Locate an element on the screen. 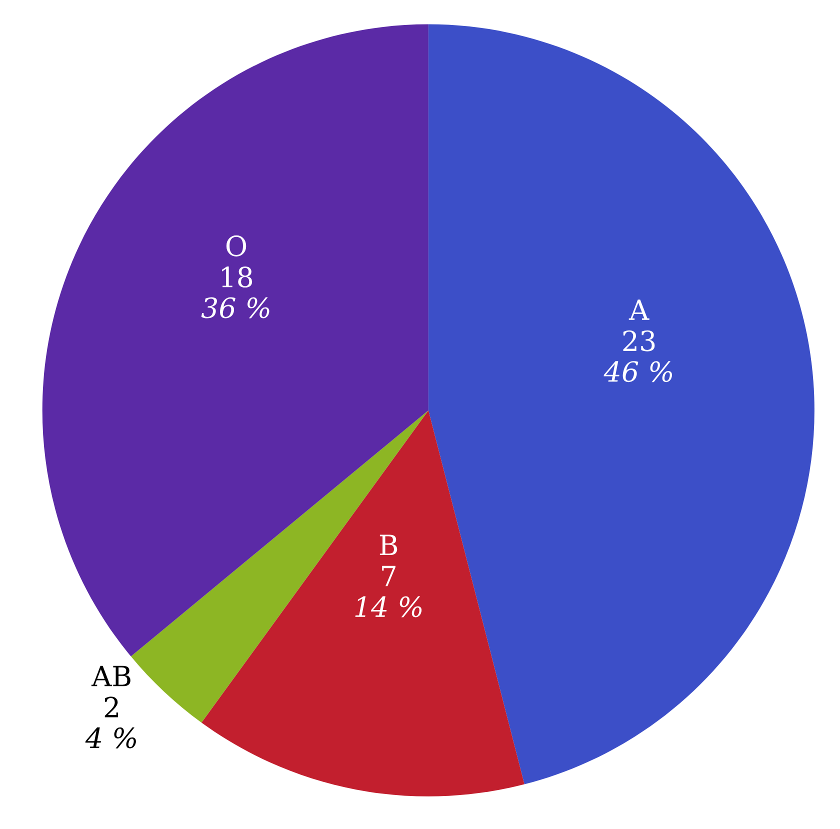 This screenshot has width=840, height=829. data-label: 18 36 % is located at coordinates (235, 292).